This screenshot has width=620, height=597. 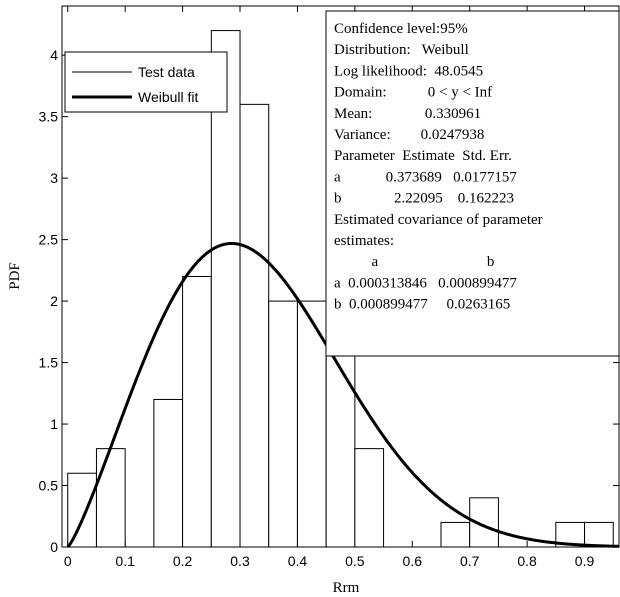 What do you see at coordinates (68, 561) in the screenshot?
I see `x-tick-label: 0` at bounding box center [68, 561].